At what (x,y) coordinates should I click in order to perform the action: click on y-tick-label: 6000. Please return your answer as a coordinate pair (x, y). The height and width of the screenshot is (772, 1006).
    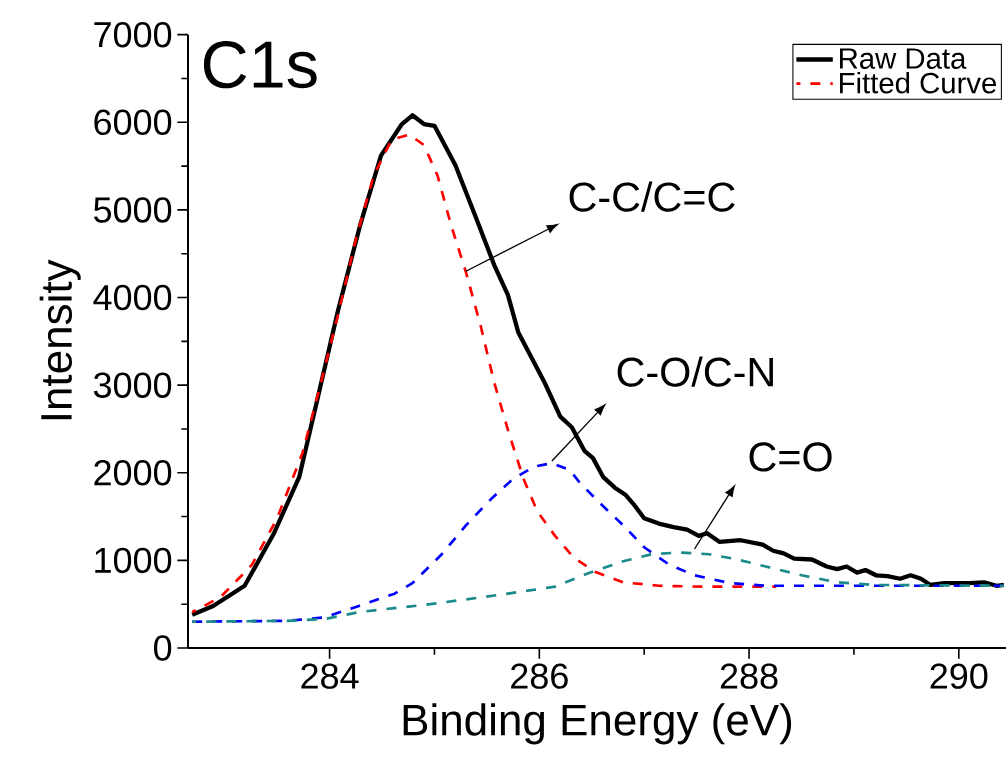
    Looking at the image, I should click on (133, 122).